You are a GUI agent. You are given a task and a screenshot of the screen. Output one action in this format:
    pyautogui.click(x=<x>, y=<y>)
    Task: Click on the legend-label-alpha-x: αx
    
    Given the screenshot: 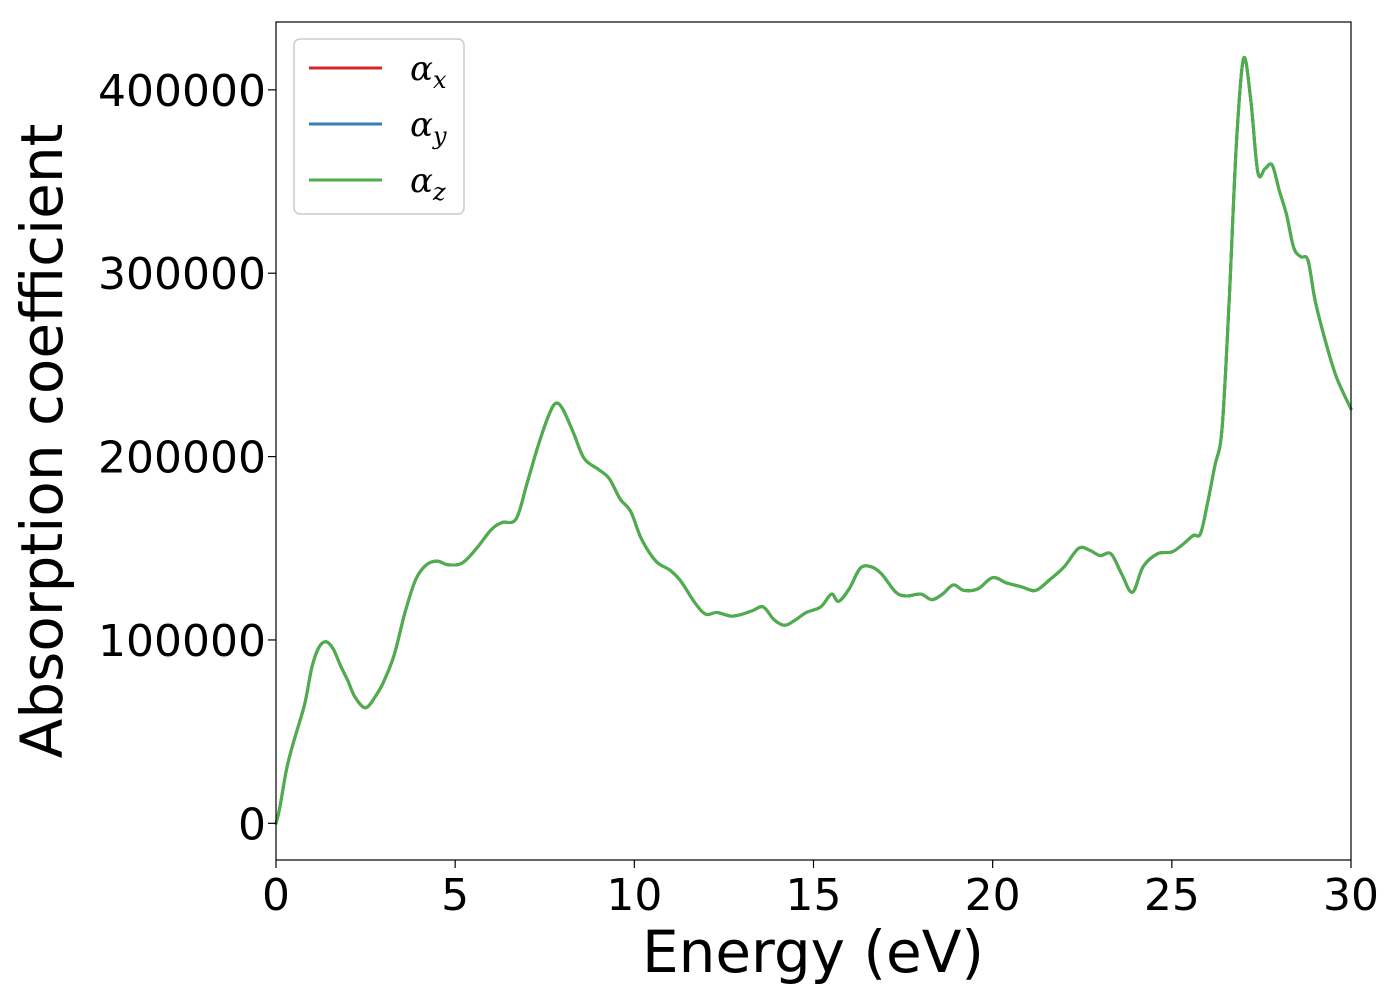 What is the action you would take?
    pyautogui.click(x=428, y=71)
    